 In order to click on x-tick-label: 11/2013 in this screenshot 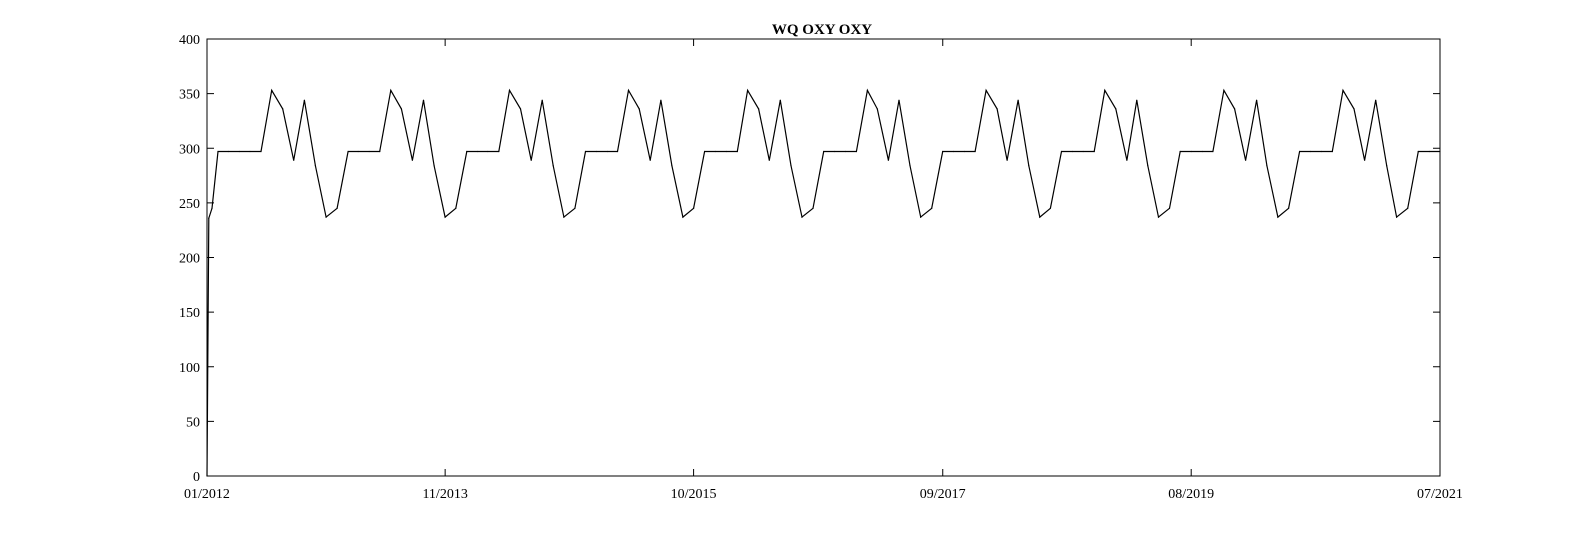, I will do `click(444, 494)`.